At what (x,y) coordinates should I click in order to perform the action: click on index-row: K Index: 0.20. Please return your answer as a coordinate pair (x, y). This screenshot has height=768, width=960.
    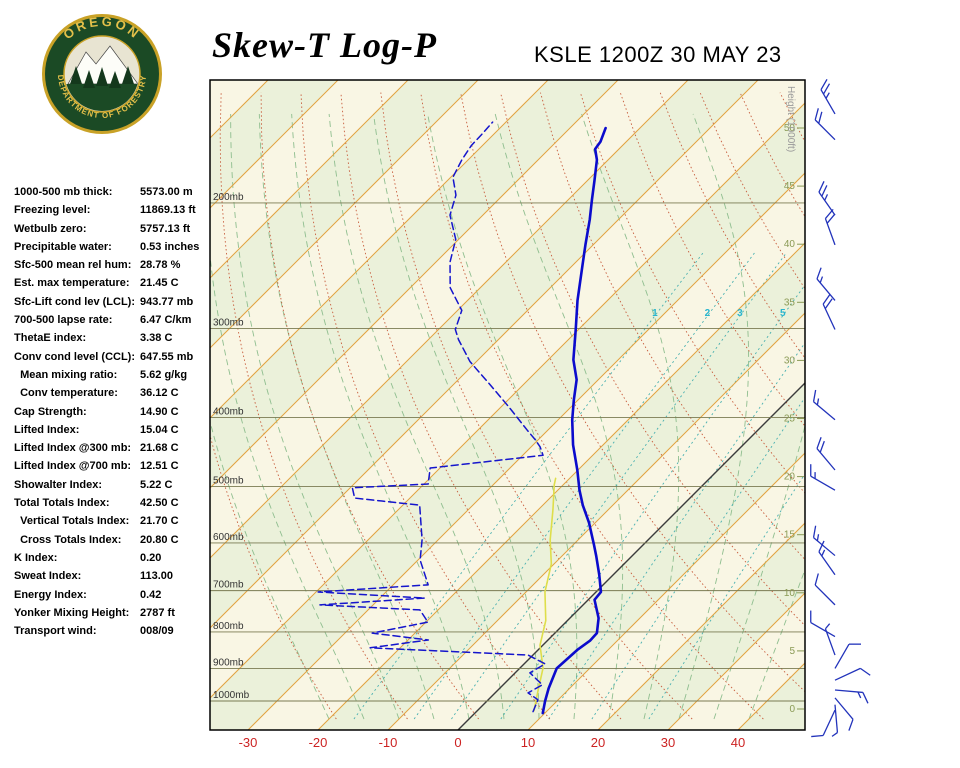
    Looking at the image, I should click on (115, 561).